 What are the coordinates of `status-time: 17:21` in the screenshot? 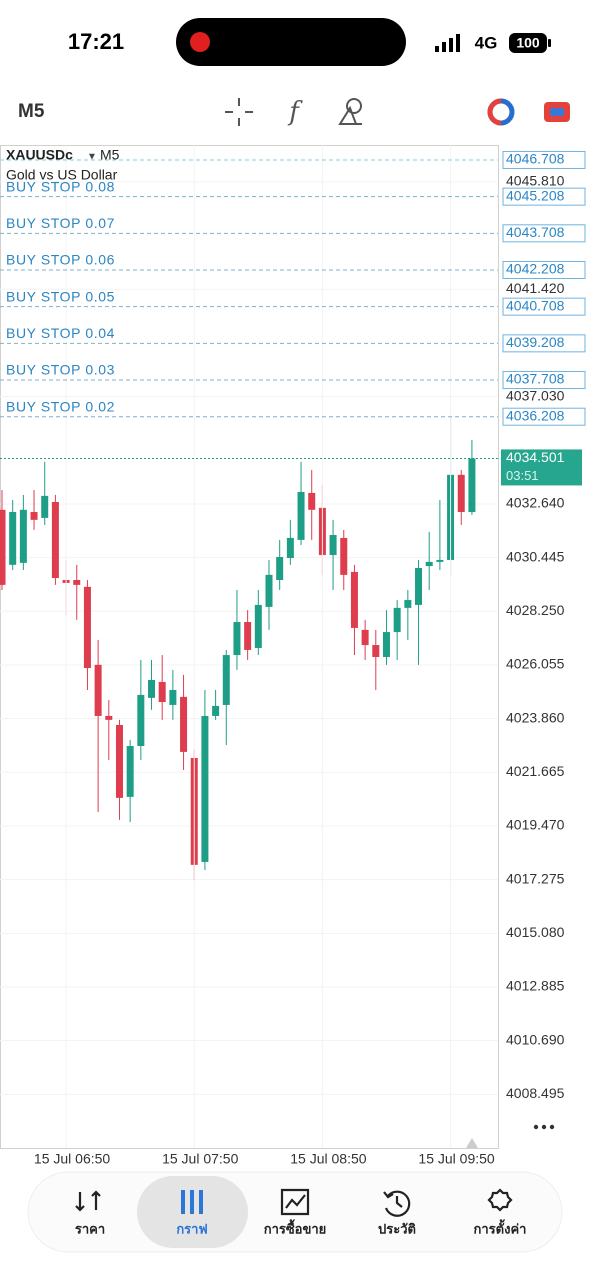 It's located at (96, 41).